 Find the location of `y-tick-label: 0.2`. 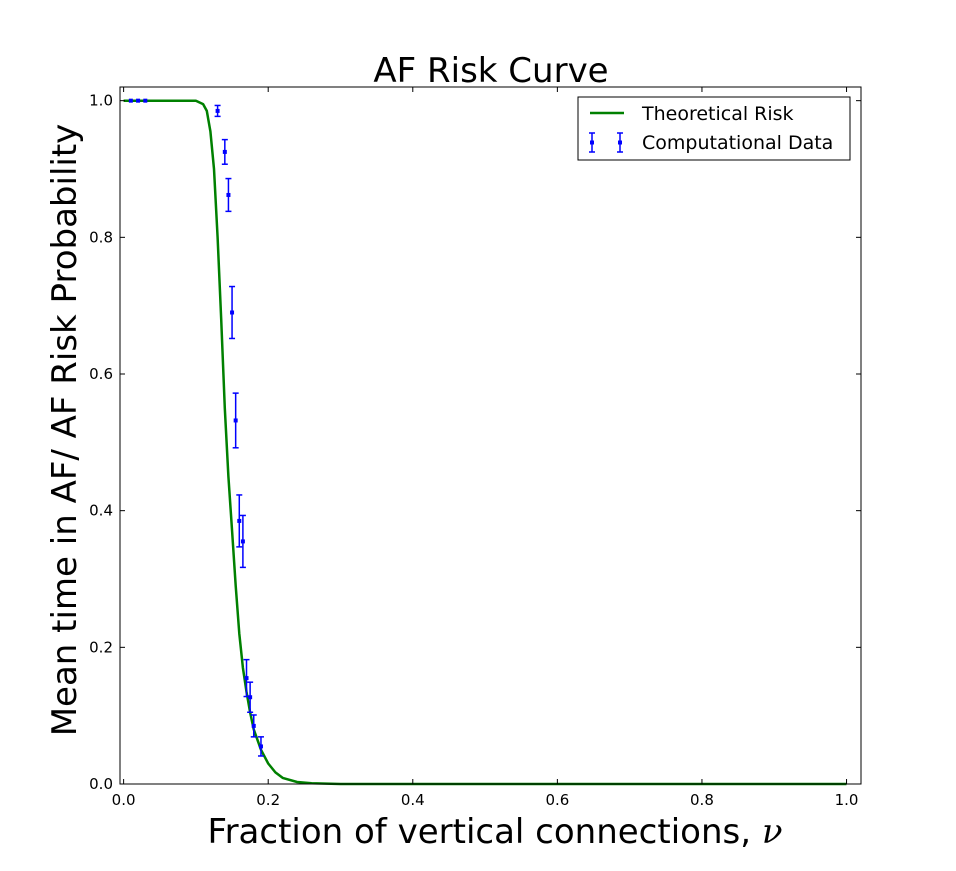

y-tick-label: 0.2 is located at coordinates (101, 647).